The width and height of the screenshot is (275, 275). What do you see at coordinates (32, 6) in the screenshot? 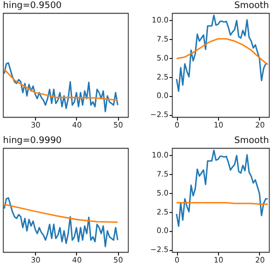
I see `chart-title: hing=0.9500` at bounding box center [32, 6].